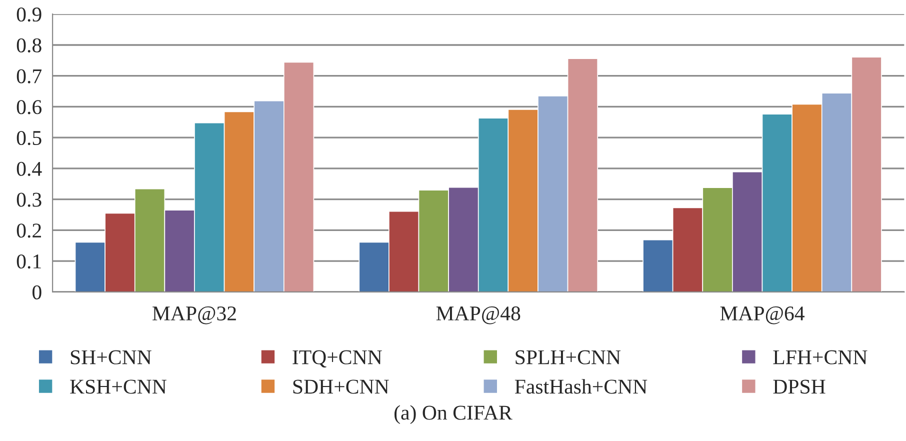 The image size is (906, 441). I want to click on y-tick-label: 0.7, so click(29, 76).